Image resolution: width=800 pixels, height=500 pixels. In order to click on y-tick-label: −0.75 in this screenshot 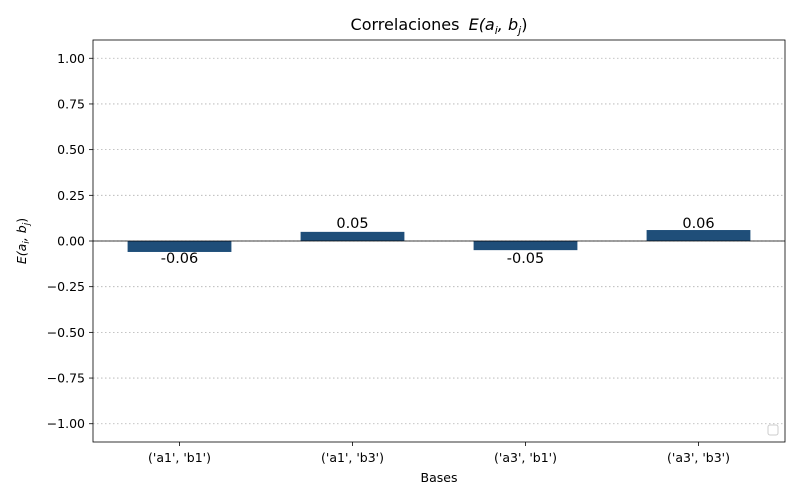, I will do `click(66, 378)`.